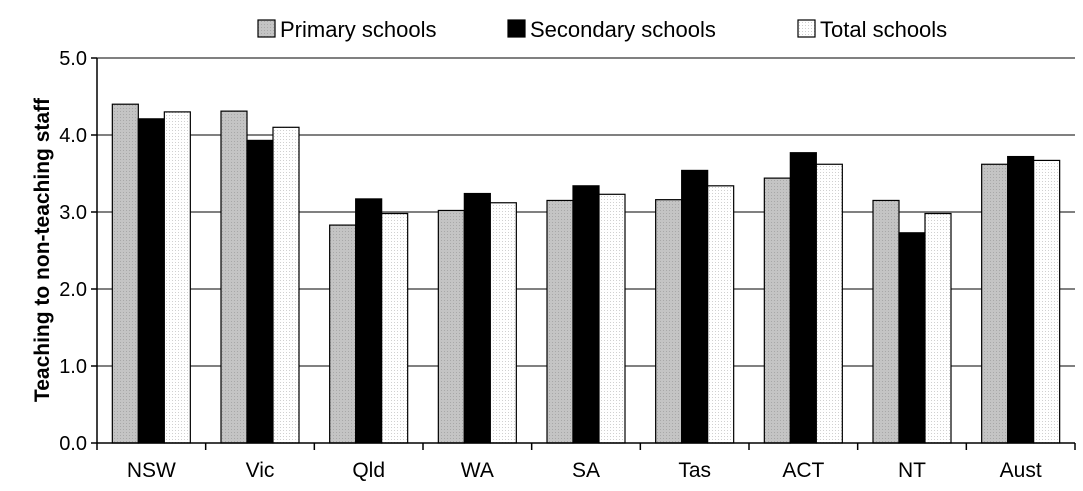  What do you see at coordinates (1047, 301) in the screenshot?
I see `bar-total-schools-aust` at bounding box center [1047, 301].